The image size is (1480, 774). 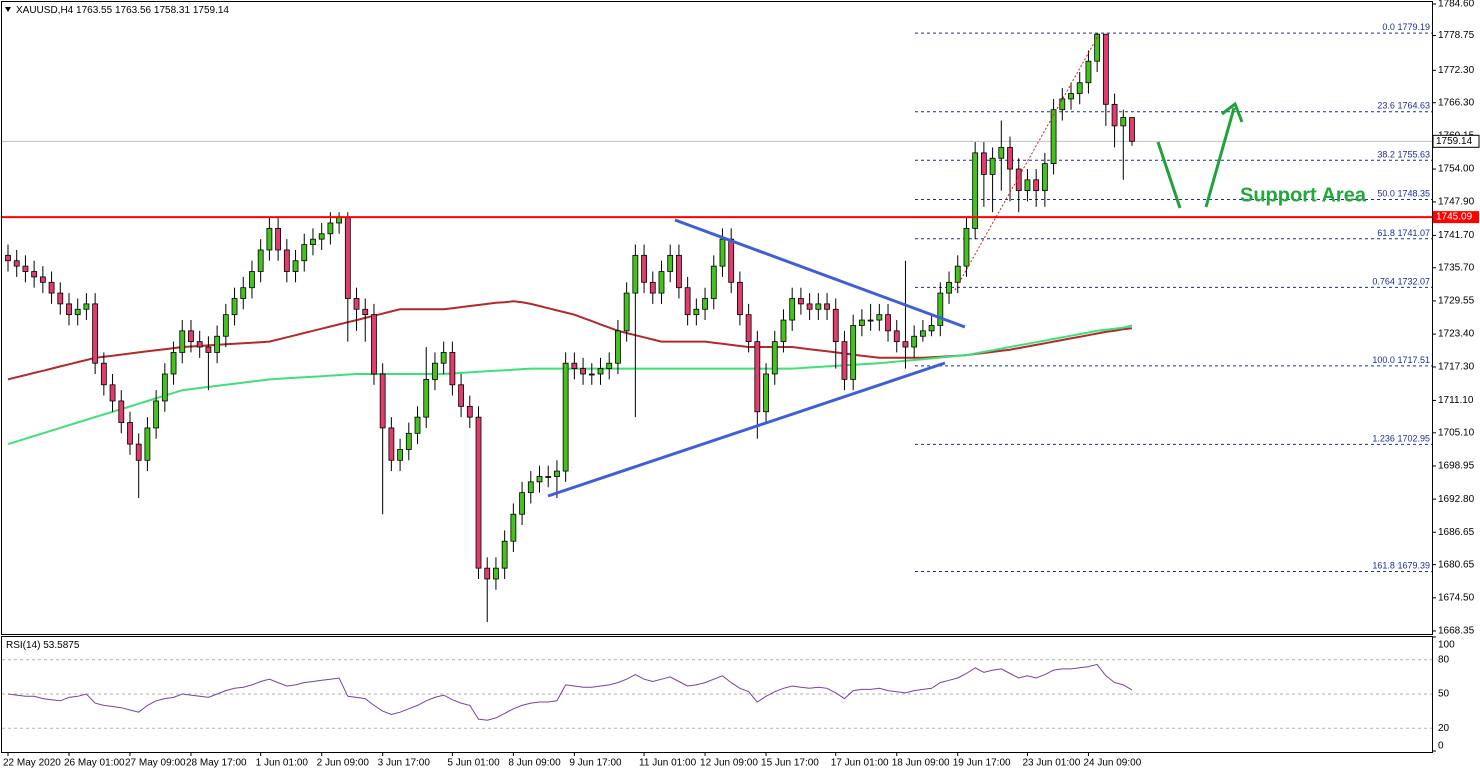 What do you see at coordinates (1051, 763) in the screenshot?
I see `x-tick-label: 23 Jun 01:00` at bounding box center [1051, 763].